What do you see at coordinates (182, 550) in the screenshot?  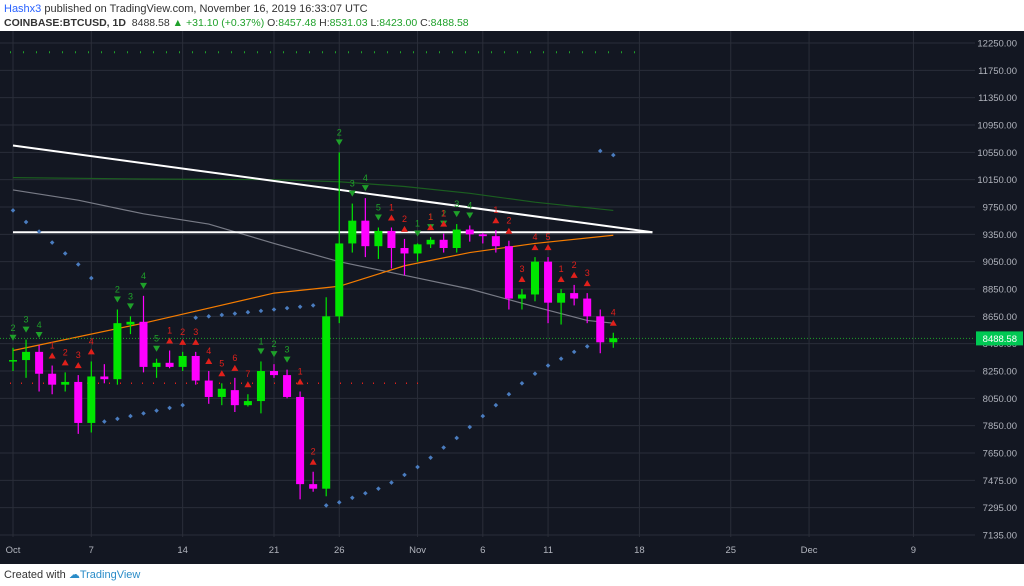 I see `x-tick-label: 14` at bounding box center [182, 550].